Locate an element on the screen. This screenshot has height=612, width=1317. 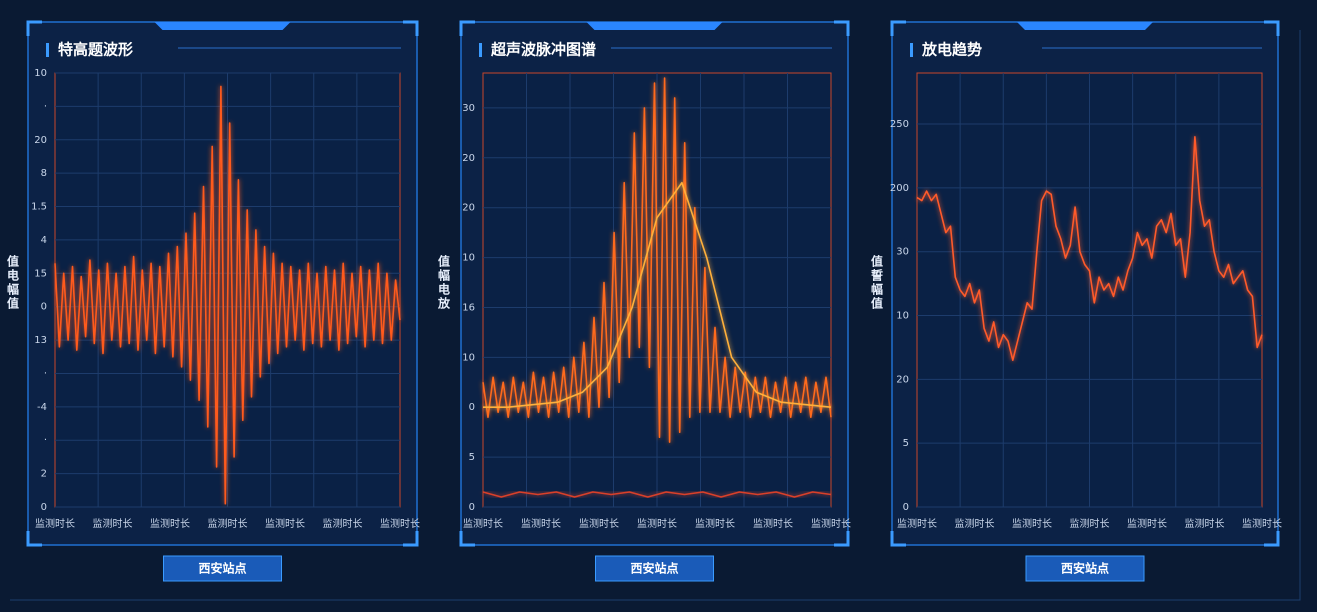
y-tick-label: 250 is located at coordinates (899, 124).